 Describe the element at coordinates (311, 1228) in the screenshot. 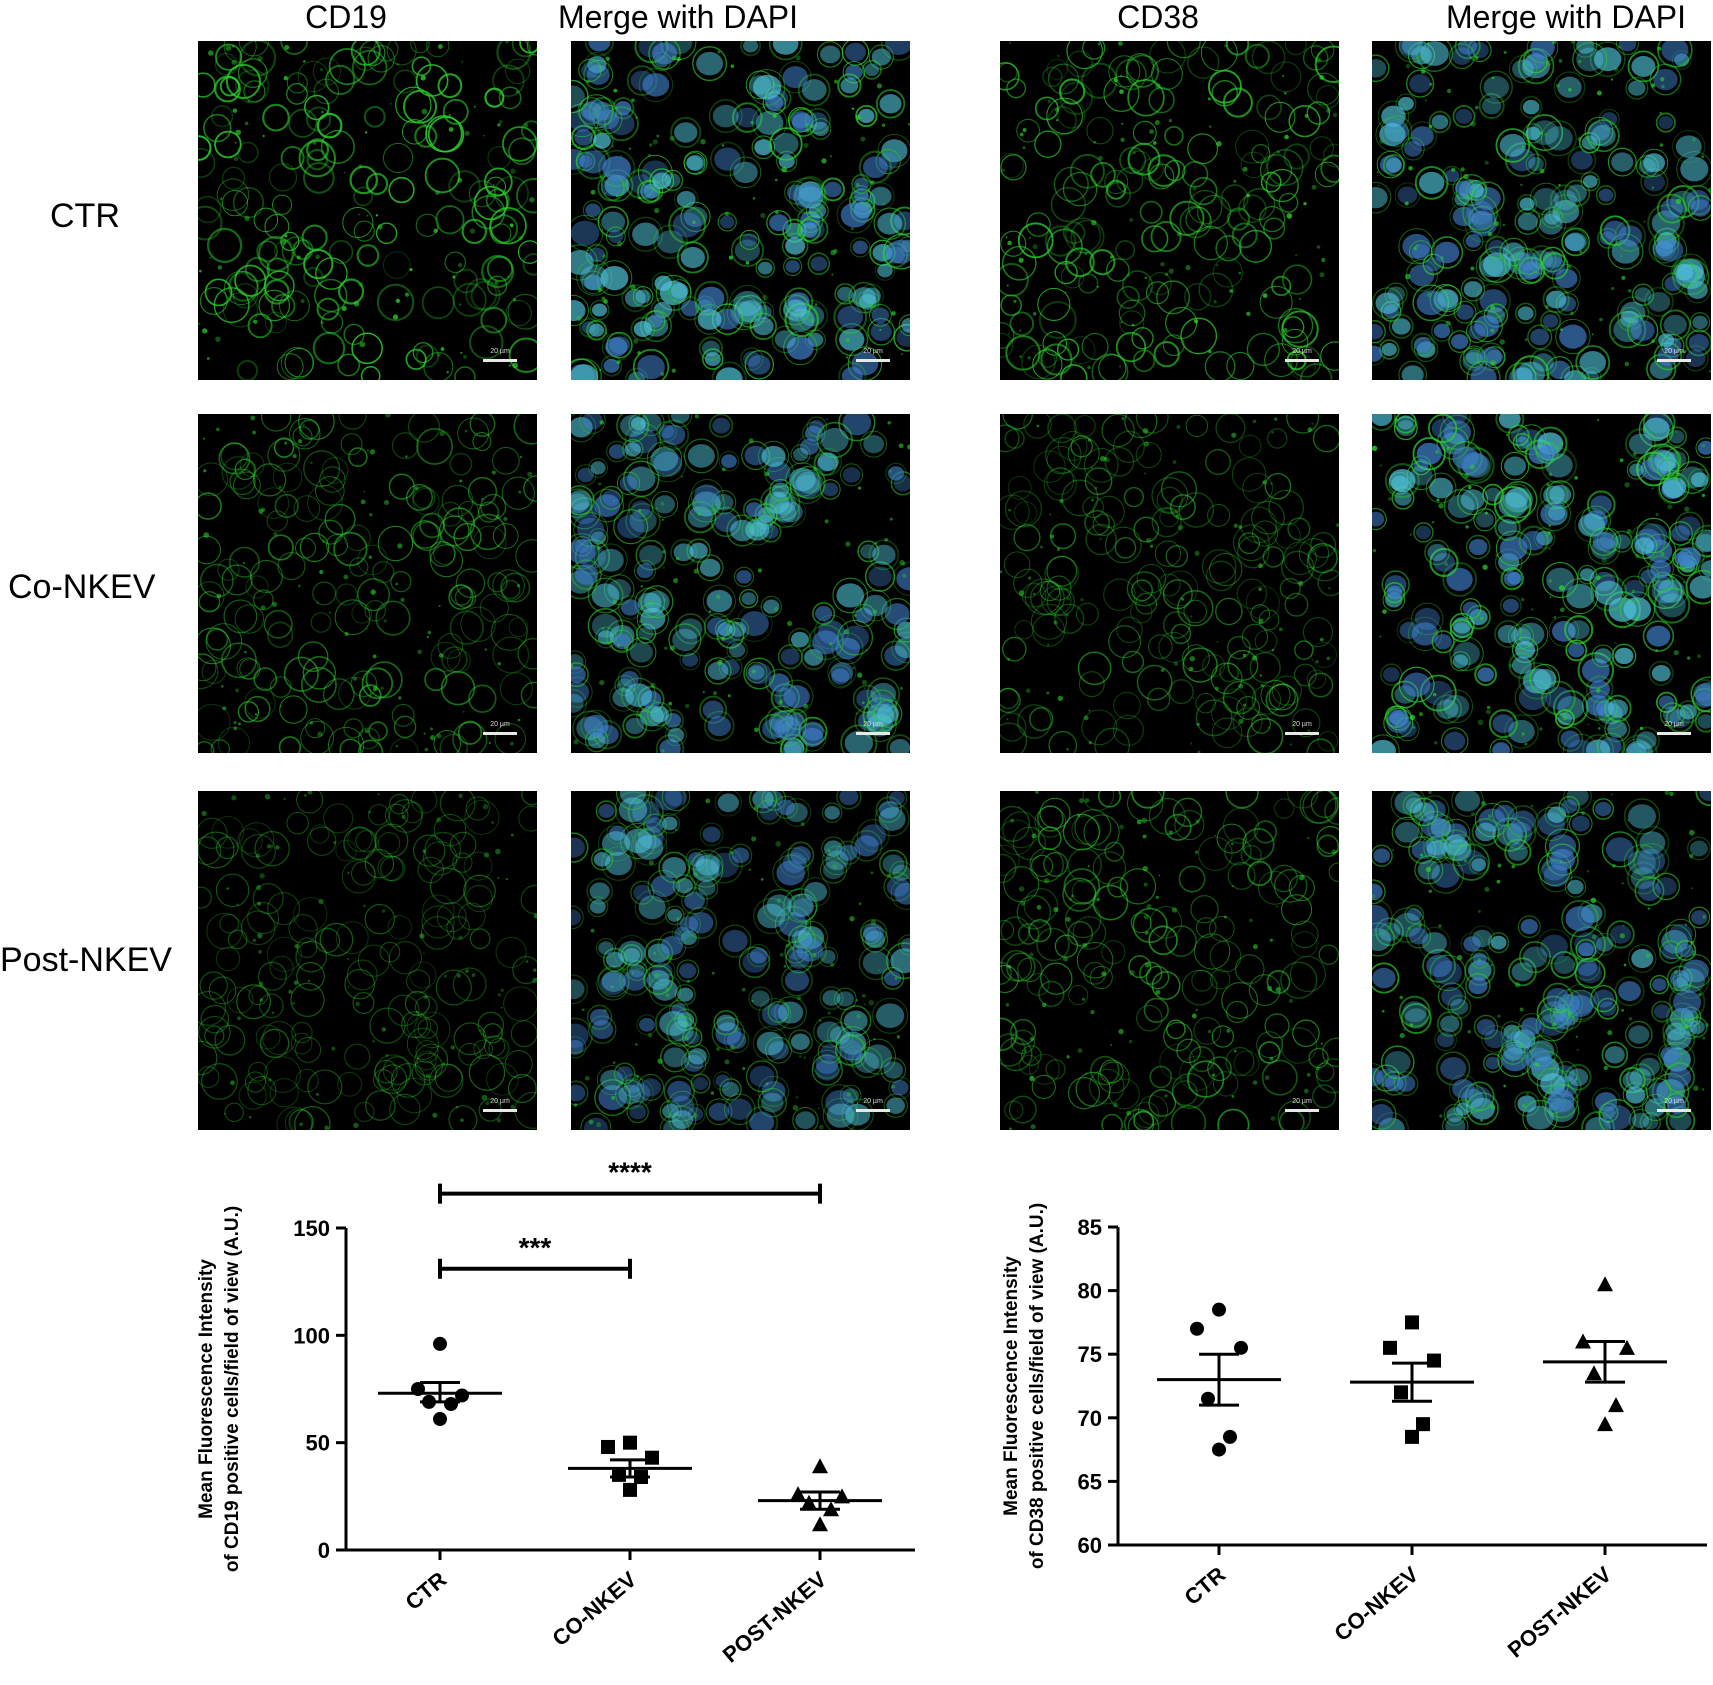

I see `y-tick-label: 150` at that location.